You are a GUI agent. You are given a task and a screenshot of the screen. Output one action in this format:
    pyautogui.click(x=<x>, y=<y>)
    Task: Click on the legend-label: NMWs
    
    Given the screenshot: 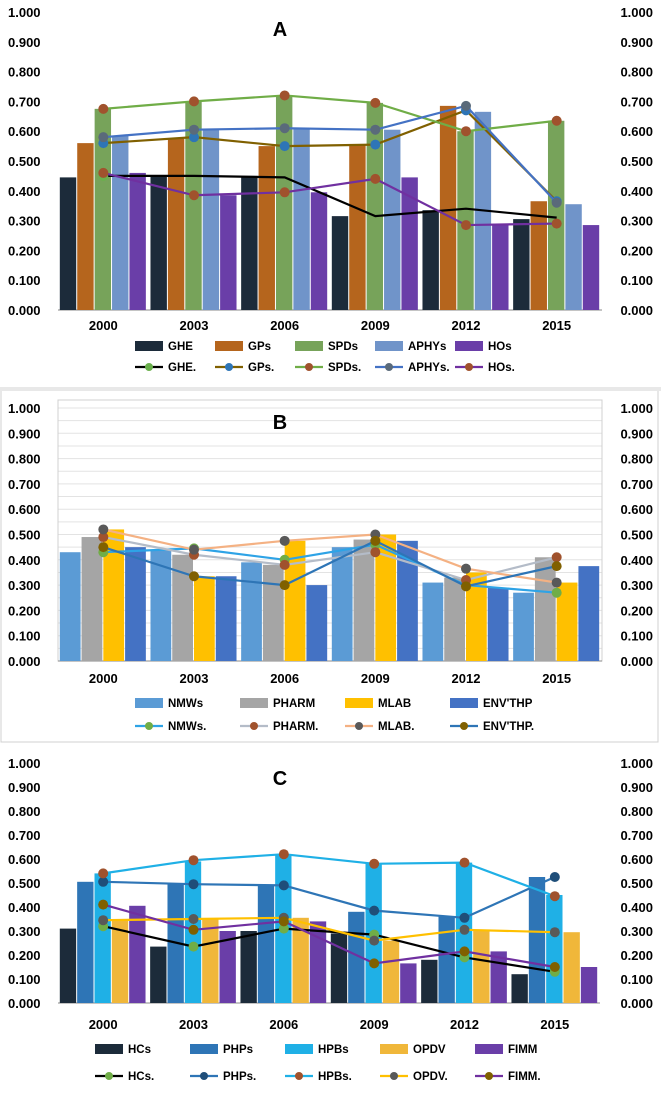 What is the action you would take?
    pyautogui.click(x=185, y=704)
    